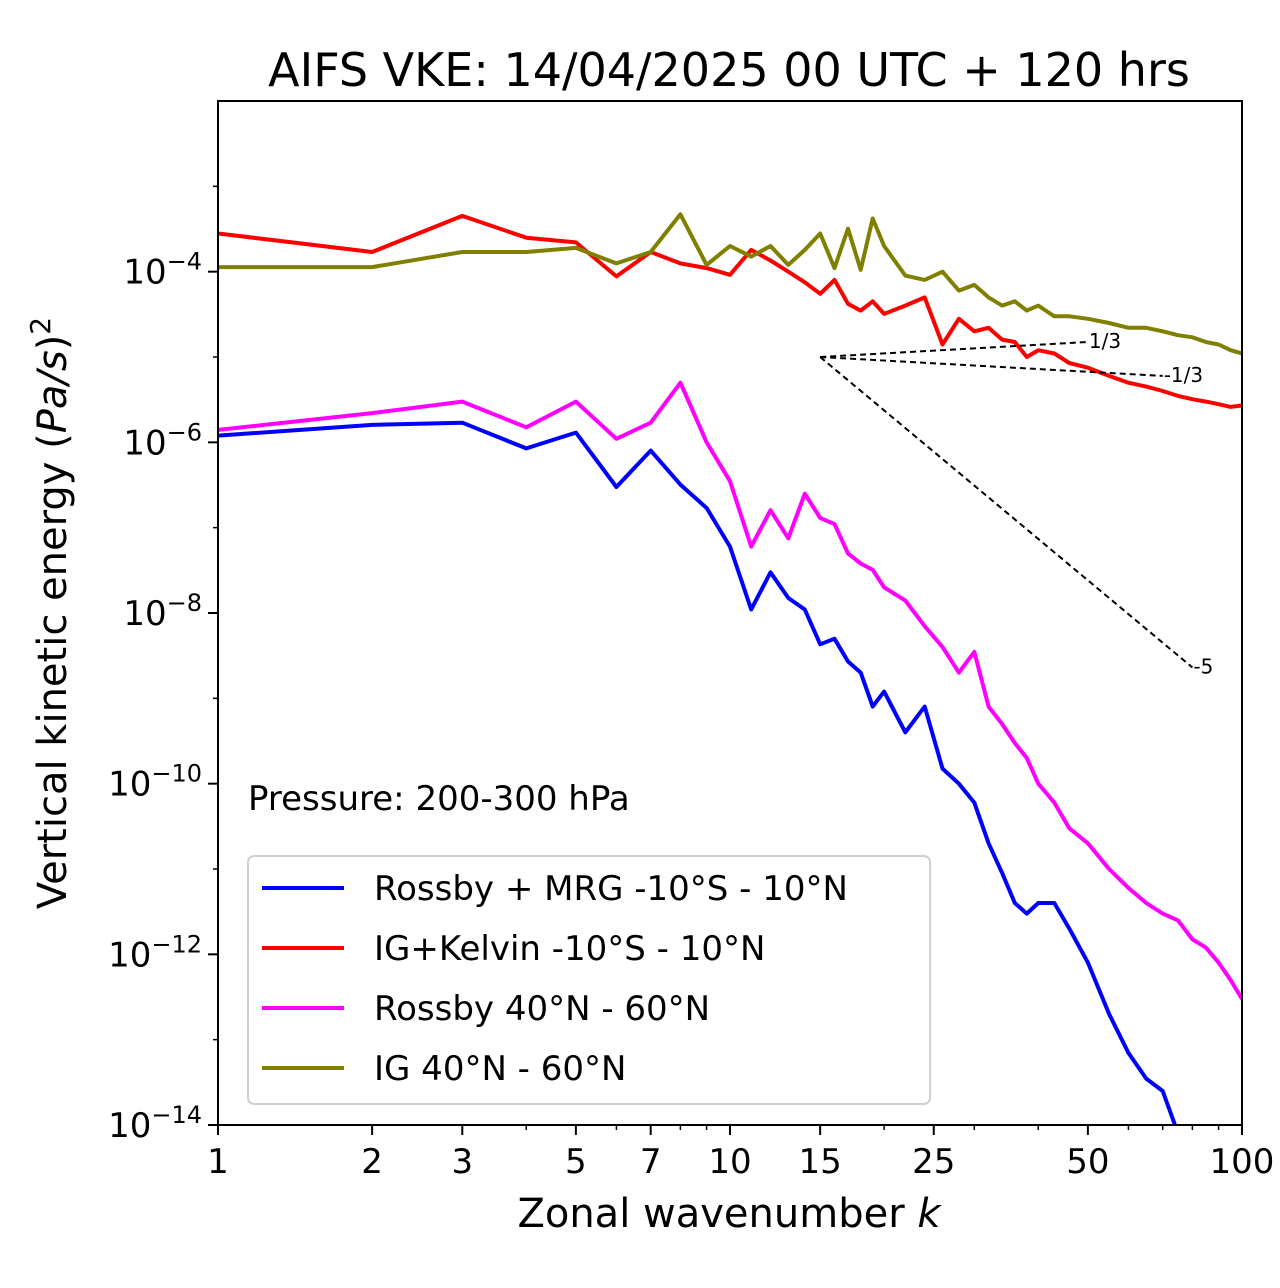  What do you see at coordinates (50, 613) in the screenshot?
I see `y-axis-label: Vertical kinetic energy (Pa/s)2` at bounding box center [50, 613].